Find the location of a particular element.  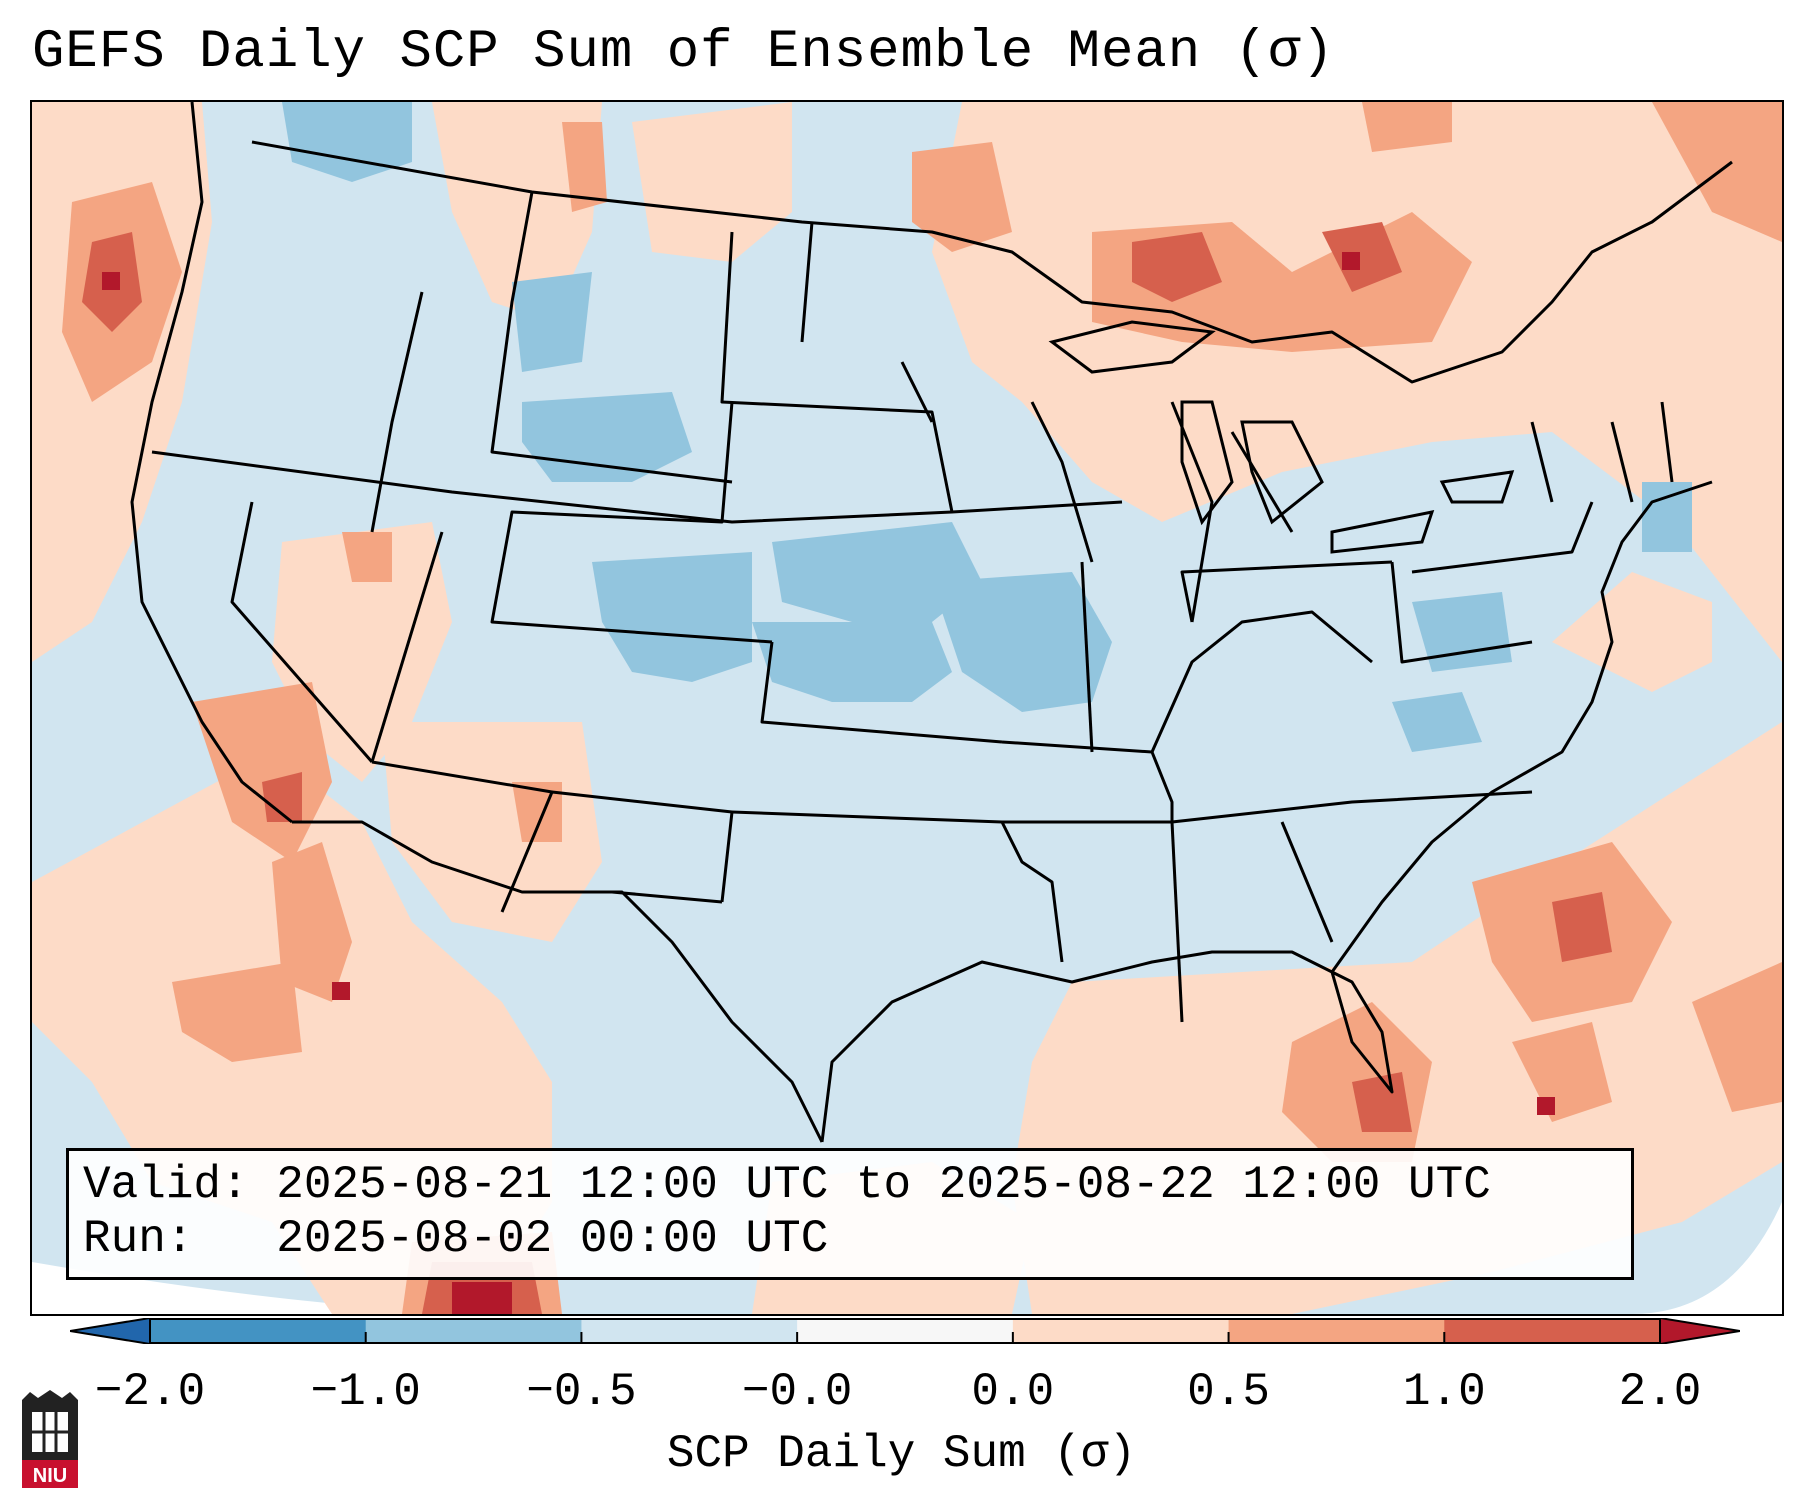

run-time-text: Run: 2025-08-02 00:00 UTC is located at coordinates (456, 1239).